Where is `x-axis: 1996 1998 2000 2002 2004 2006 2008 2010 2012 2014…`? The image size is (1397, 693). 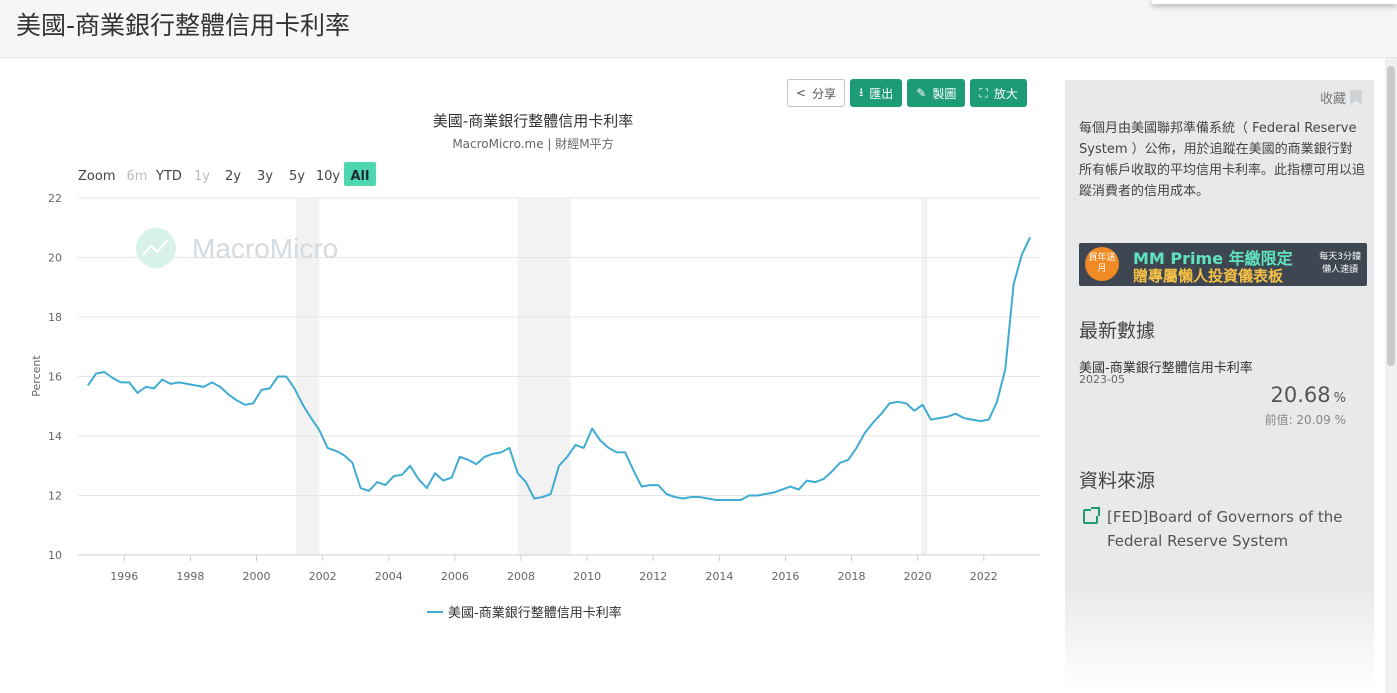
x-axis: 1996 1998 2000 2002 2004 2006 2008 2010 2012 2014… is located at coordinates (559, 568).